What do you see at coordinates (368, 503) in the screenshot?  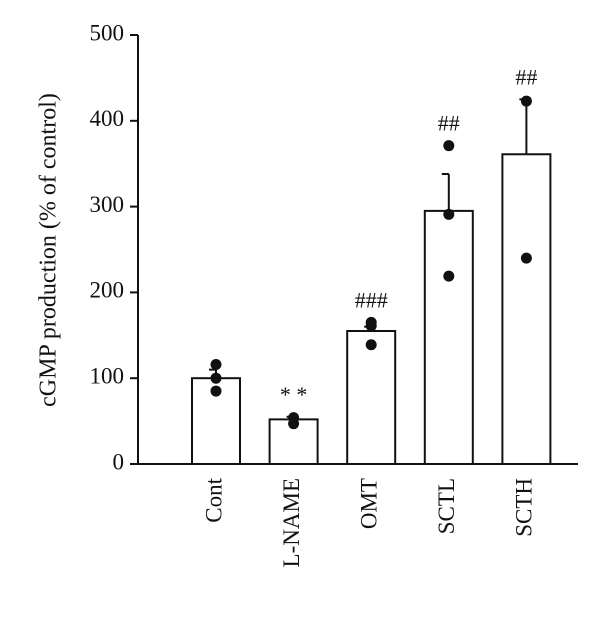 I see `x-tick-label: OMT` at bounding box center [368, 503].